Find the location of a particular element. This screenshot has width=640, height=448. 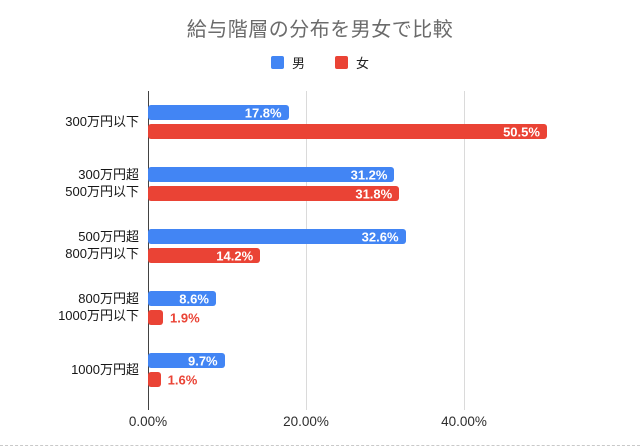

x-tick-label: 0.00% is located at coordinates (148, 421).